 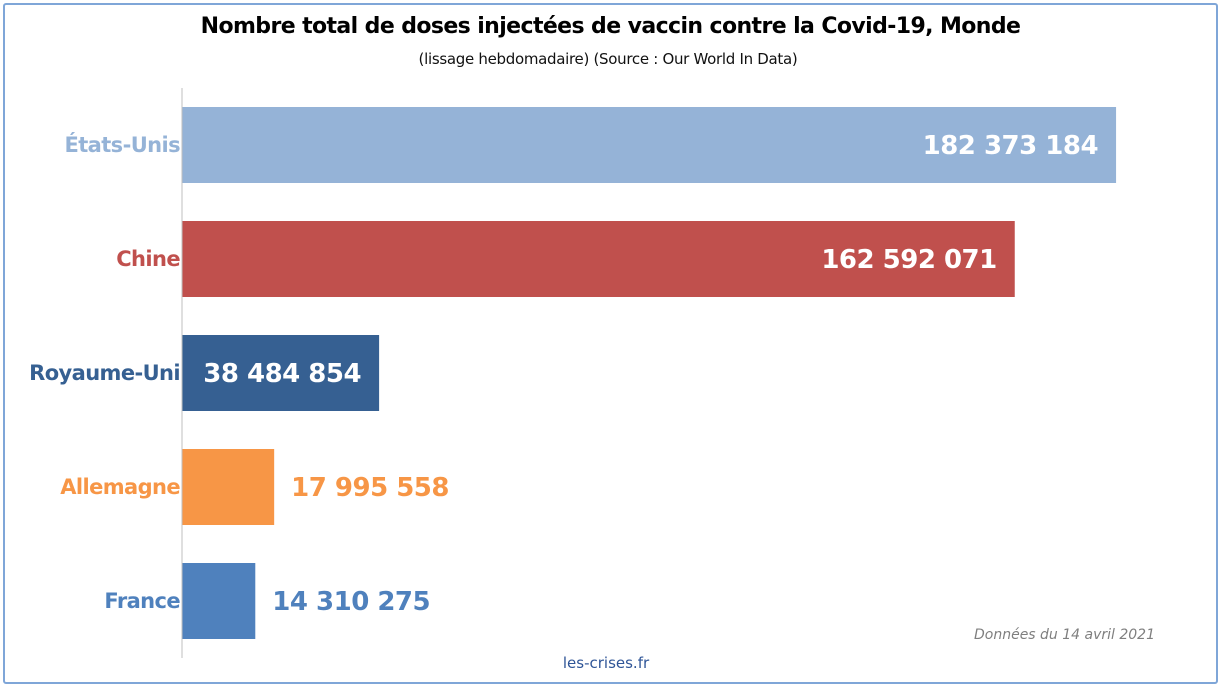 I want to click on category-label-chine: Chine, so click(x=148, y=259).